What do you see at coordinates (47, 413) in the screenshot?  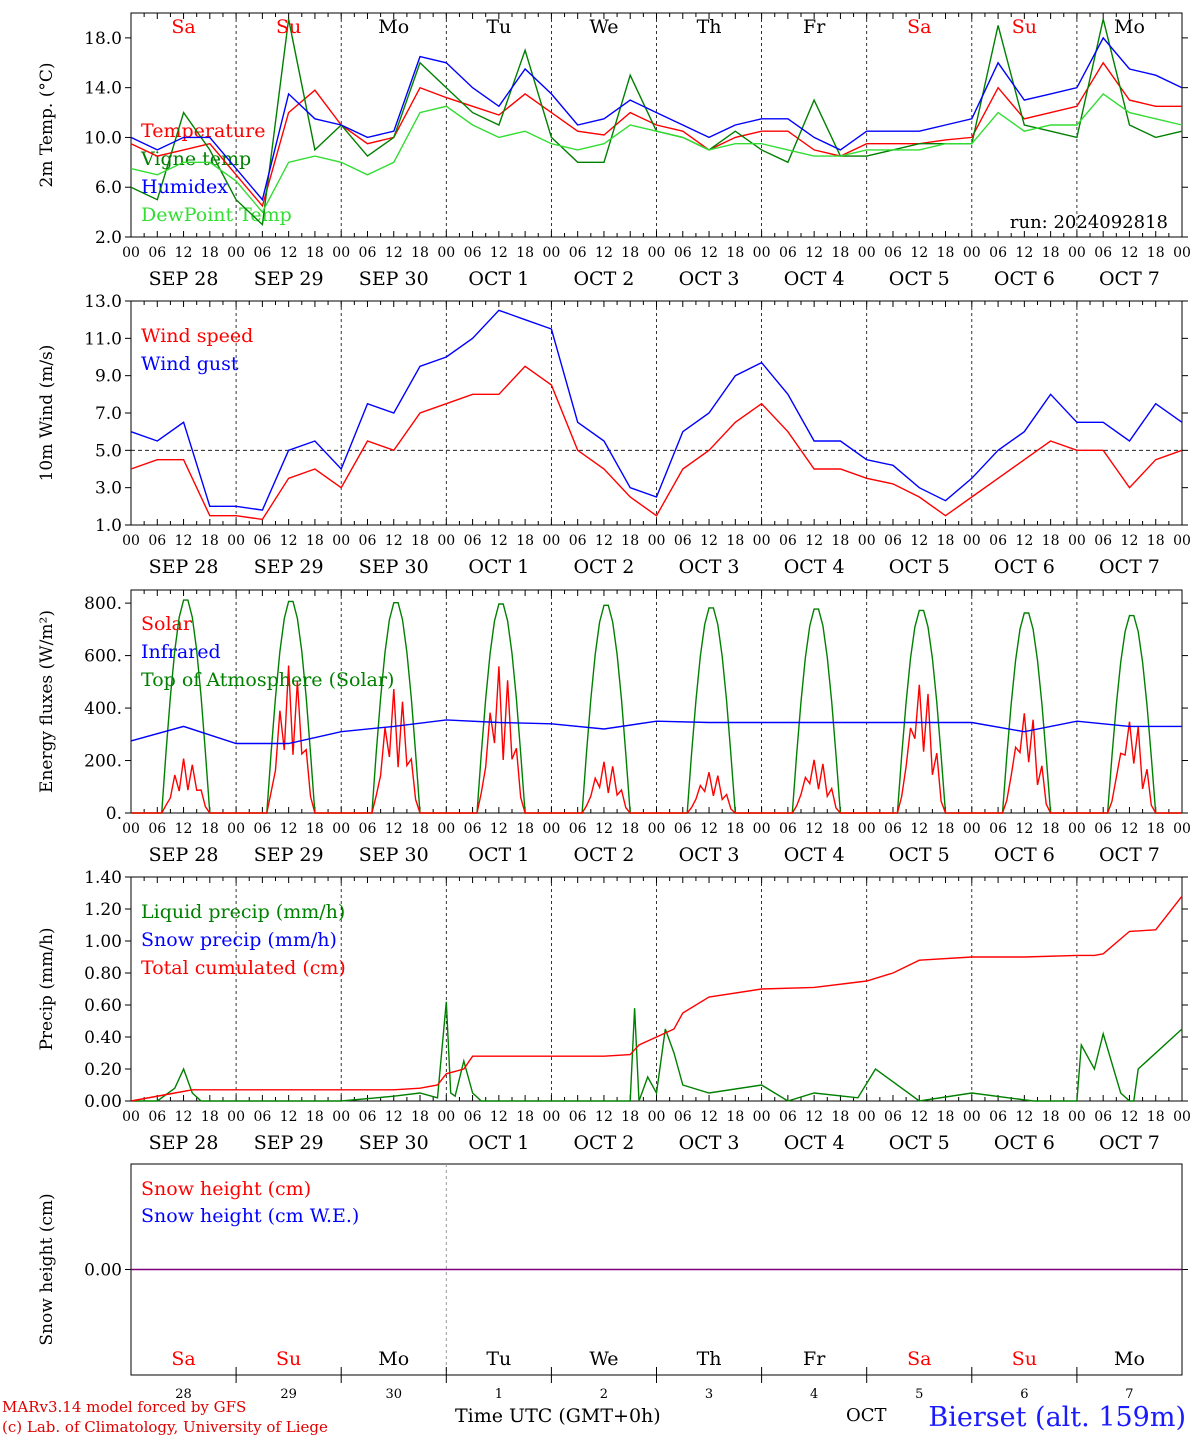 I see `y-axis-label: 10m Wind (m/s)` at bounding box center [47, 413].